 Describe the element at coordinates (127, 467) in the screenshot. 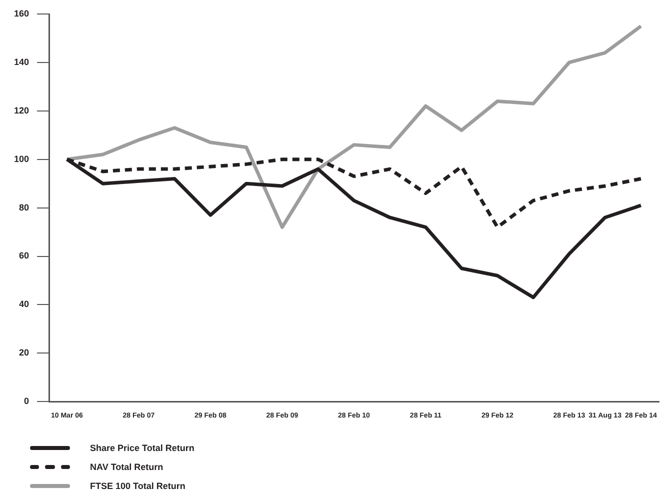

I see `legend-label: NAV Total Return` at that location.